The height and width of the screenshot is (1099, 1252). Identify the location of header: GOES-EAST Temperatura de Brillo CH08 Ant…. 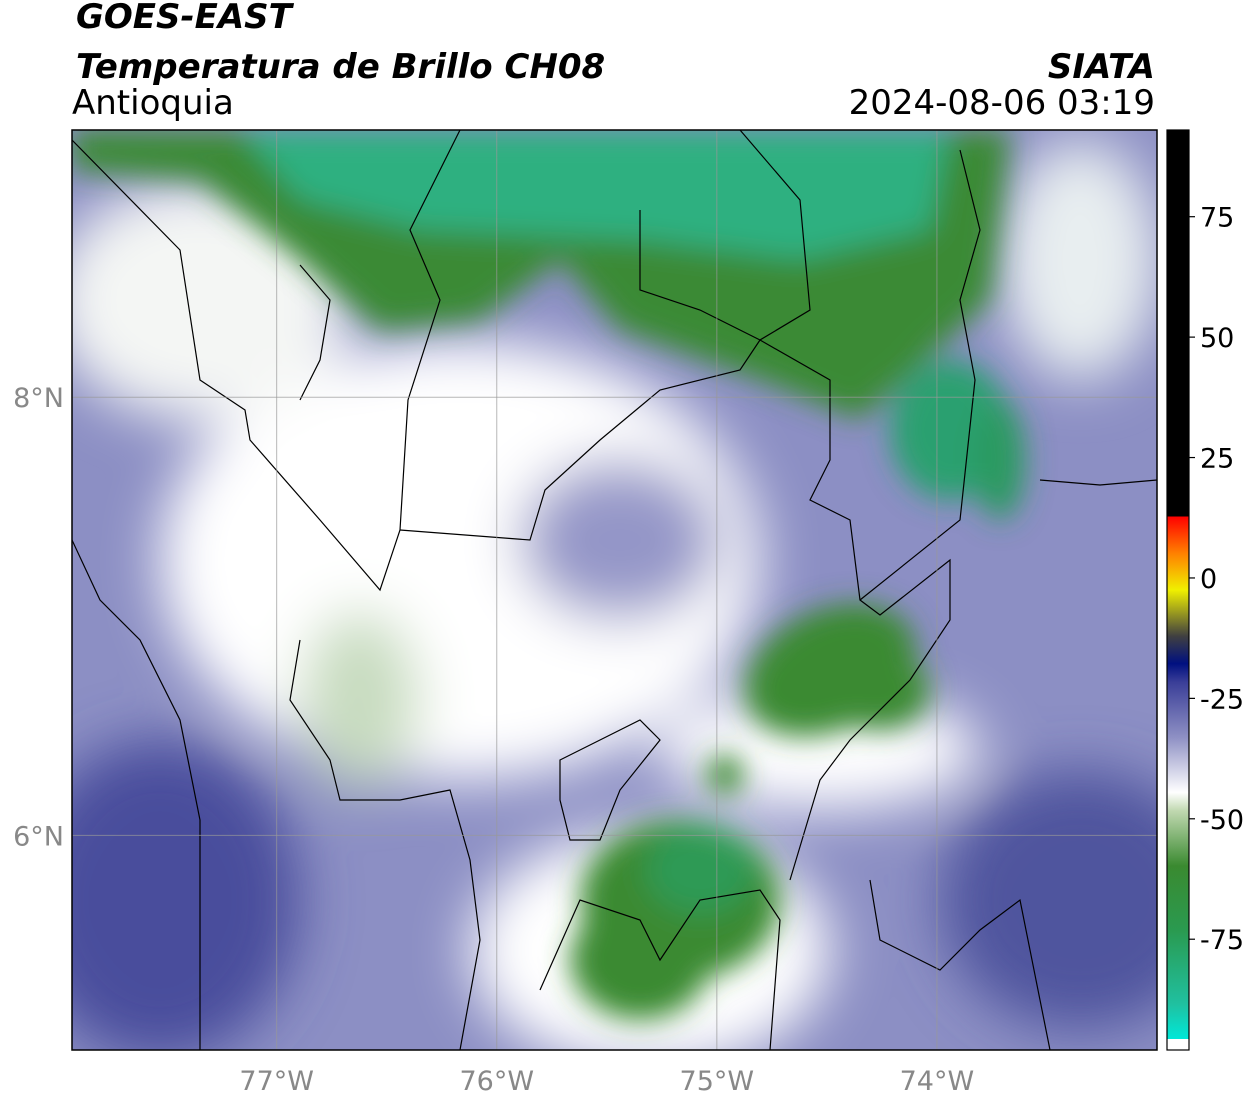
(613, 61).